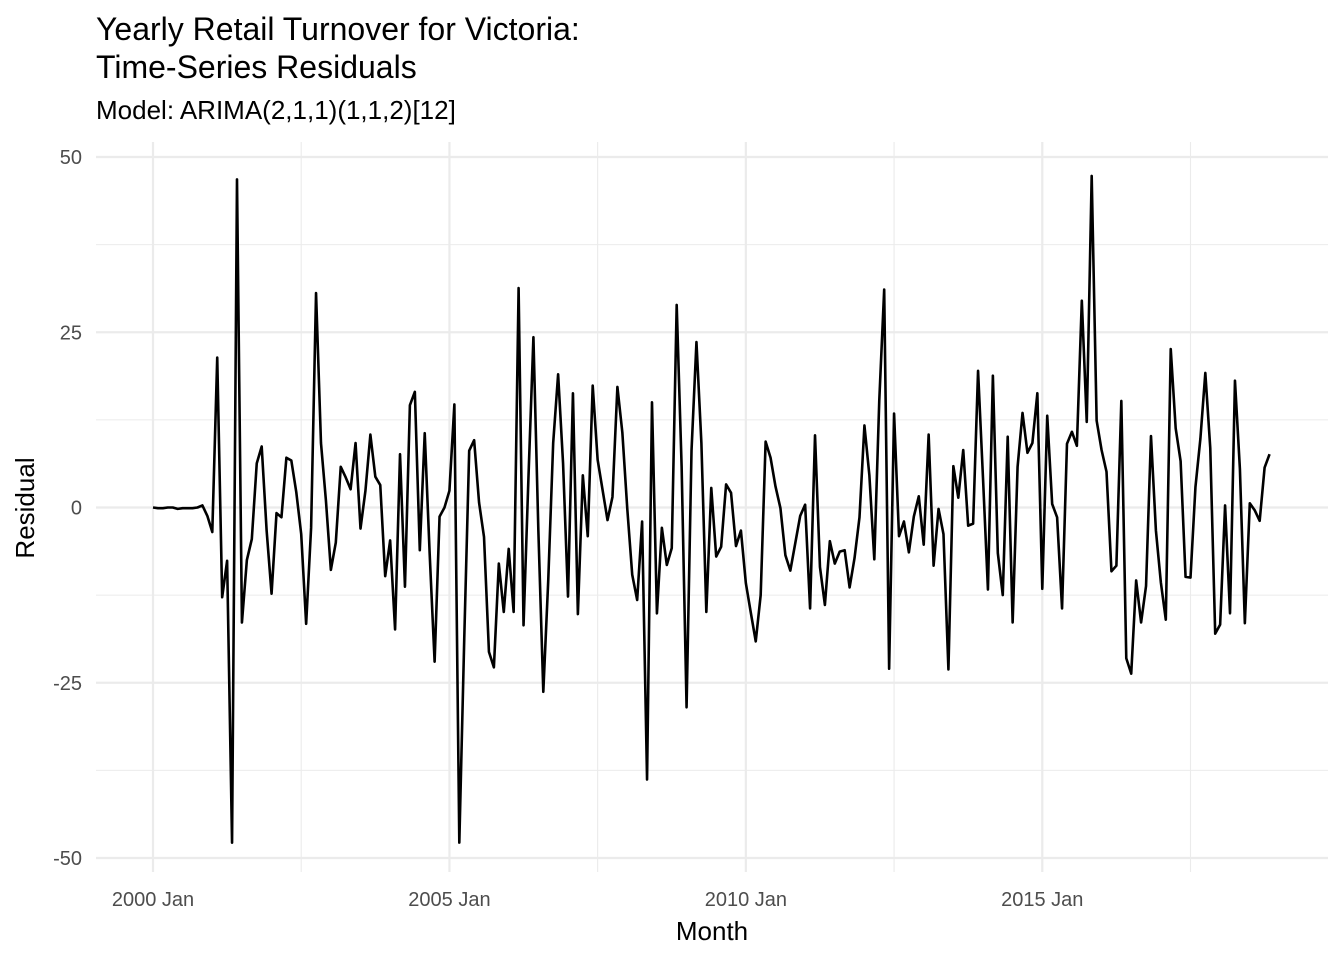 The height and width of the screenshot is (960, 1344). What do you see at coordinates (71, 158) in the screenshot?
I see `y-tick-label: 50` at bounding box center [71, 158].